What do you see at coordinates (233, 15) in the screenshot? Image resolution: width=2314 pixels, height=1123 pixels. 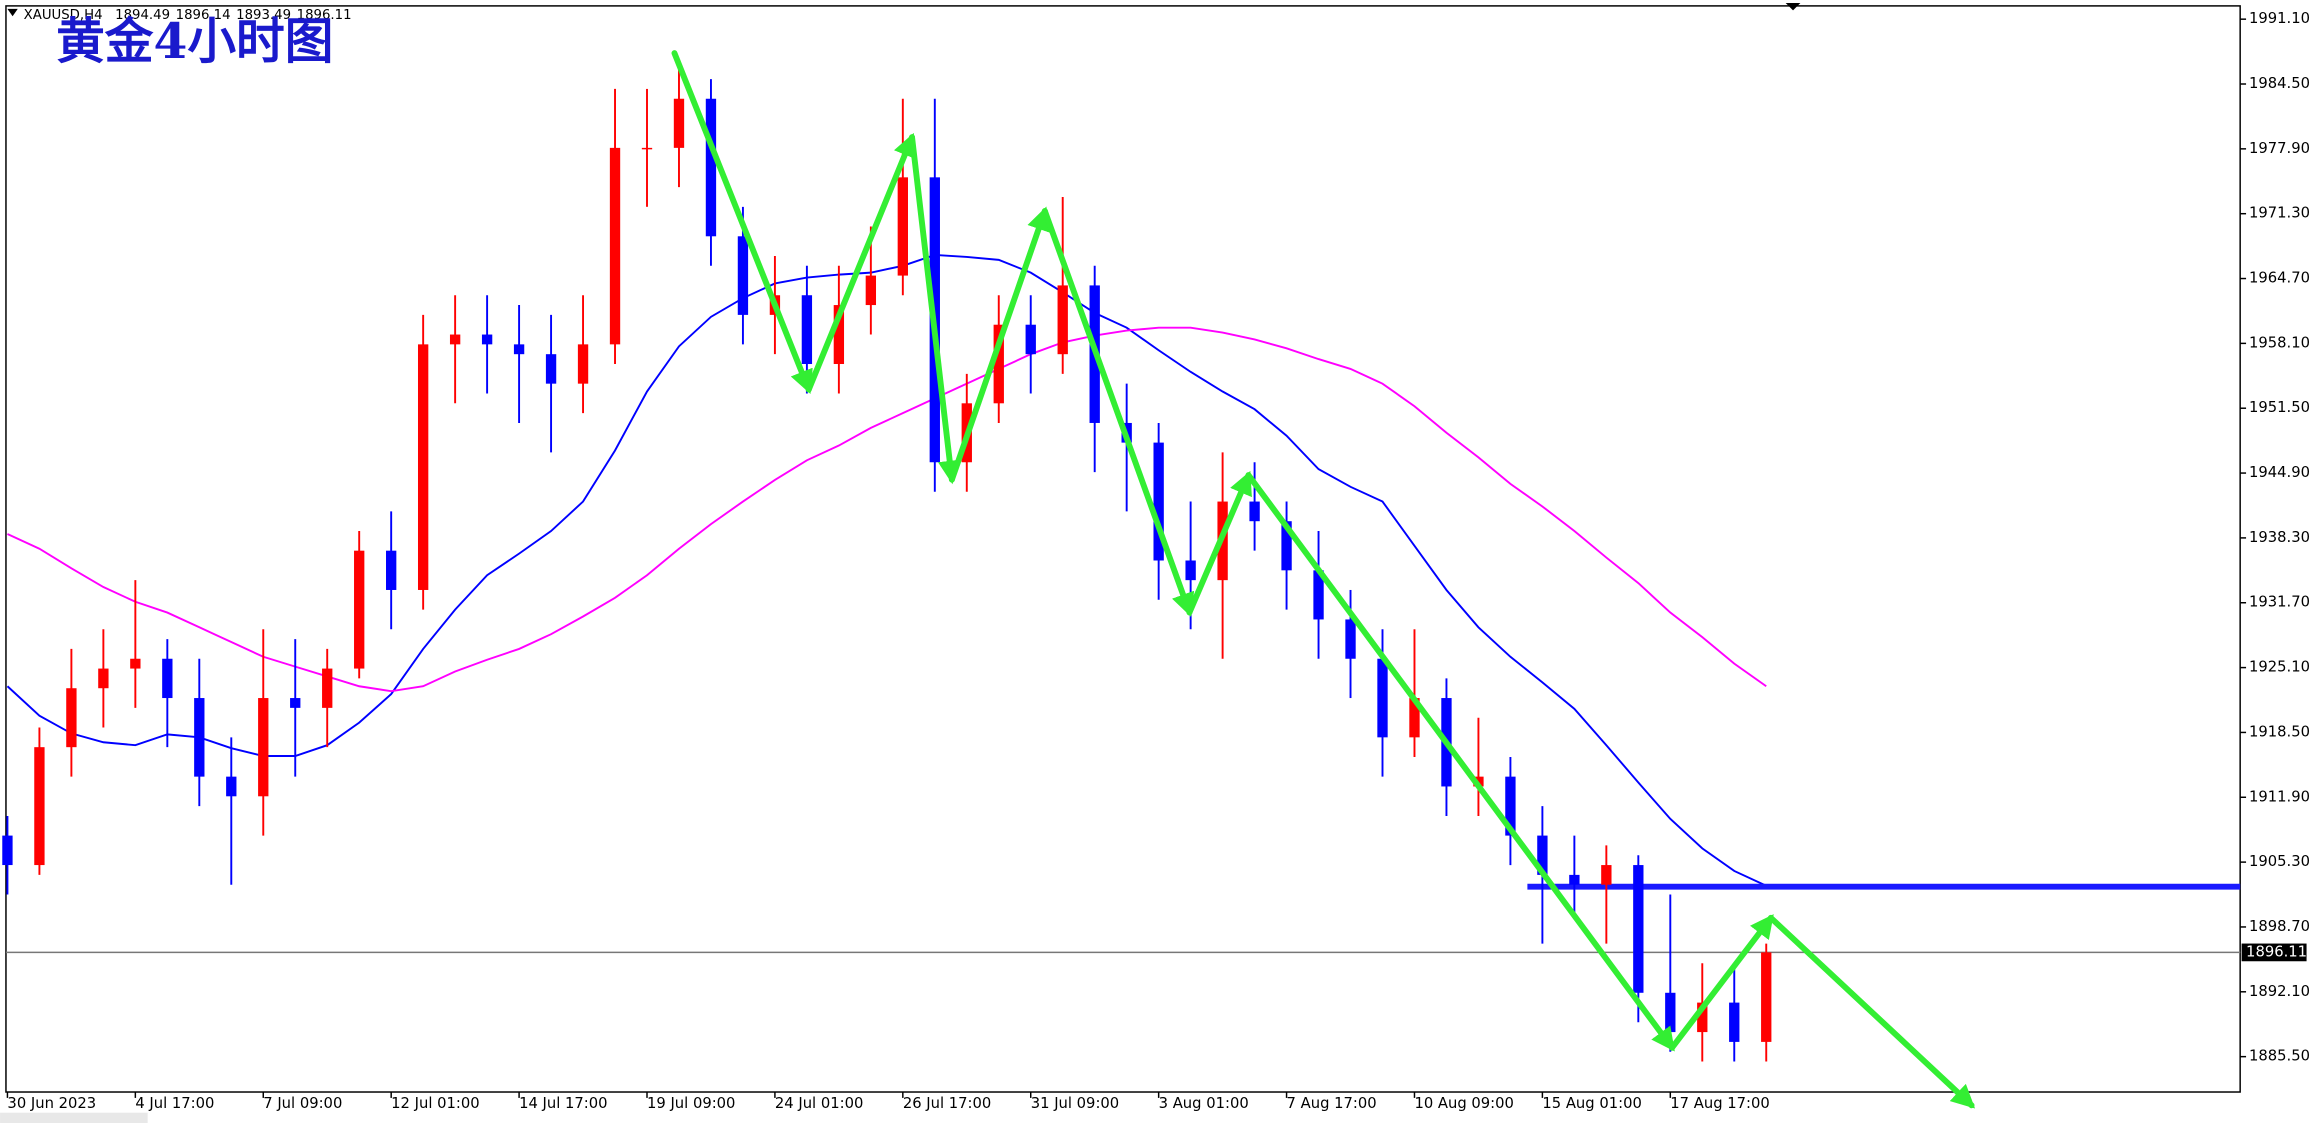 I see `ohlc-header: 1894.49 1896.14 1893.49 1896.11` at bounding box center [233, 15].